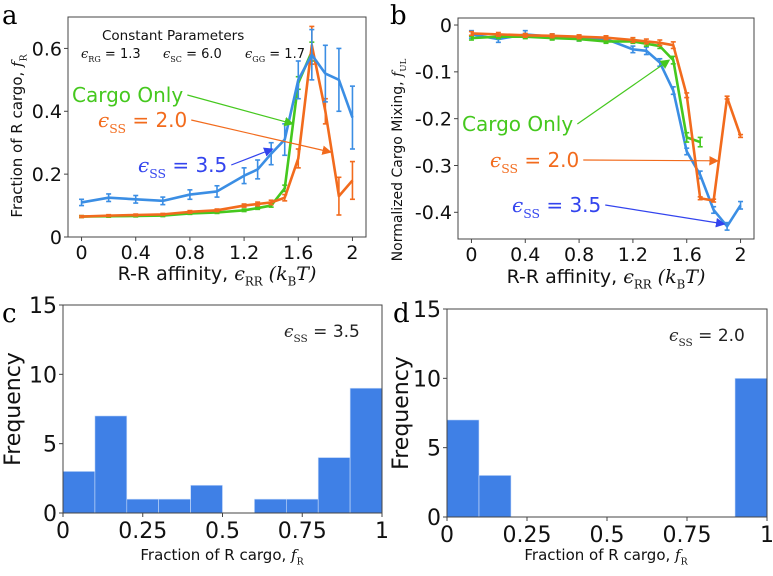 The height and width of the screenshot is (576, 773). What do you see at coordinates (433, 120) in the screenshot?
I see `y-tick-label: -0.2` at bounding box center [433, 120].